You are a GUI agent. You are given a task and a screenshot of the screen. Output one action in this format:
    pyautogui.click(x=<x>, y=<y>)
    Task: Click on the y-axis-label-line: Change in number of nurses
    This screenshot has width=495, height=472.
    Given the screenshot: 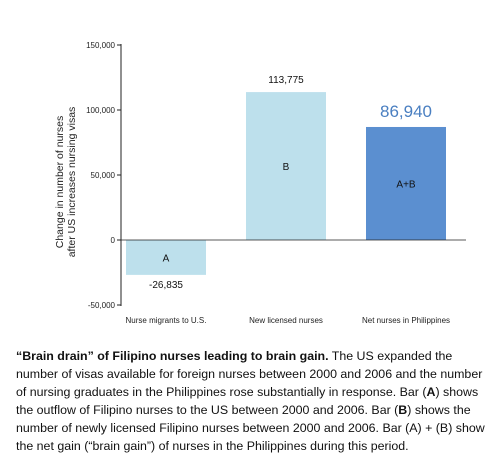 What is the action you would take?
    pyautogui.click(x=60, y=182)
    